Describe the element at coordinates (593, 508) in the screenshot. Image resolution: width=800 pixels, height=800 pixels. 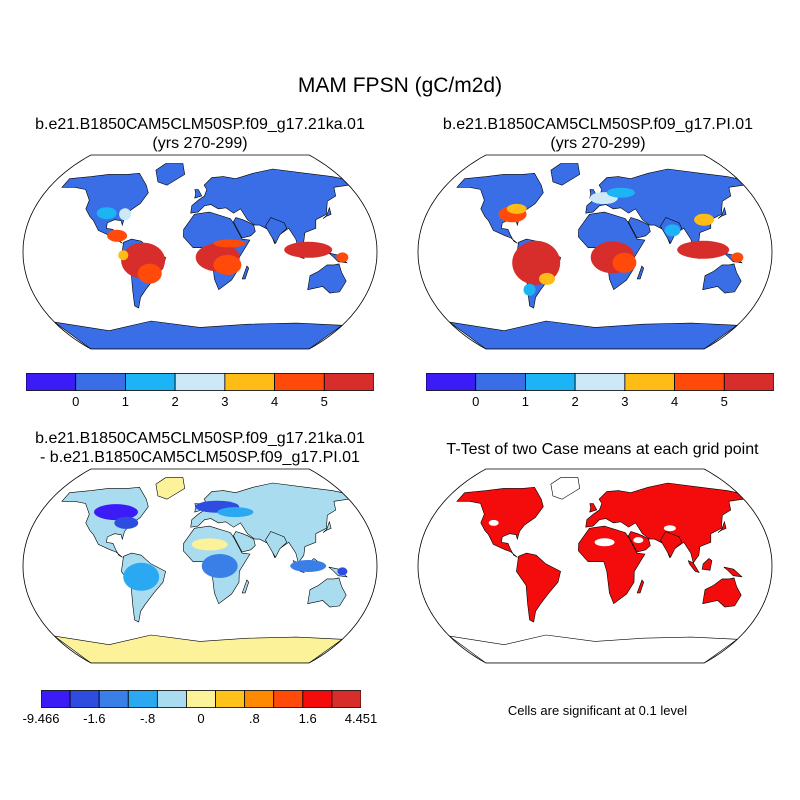
I see `landmass-uk` at that location.